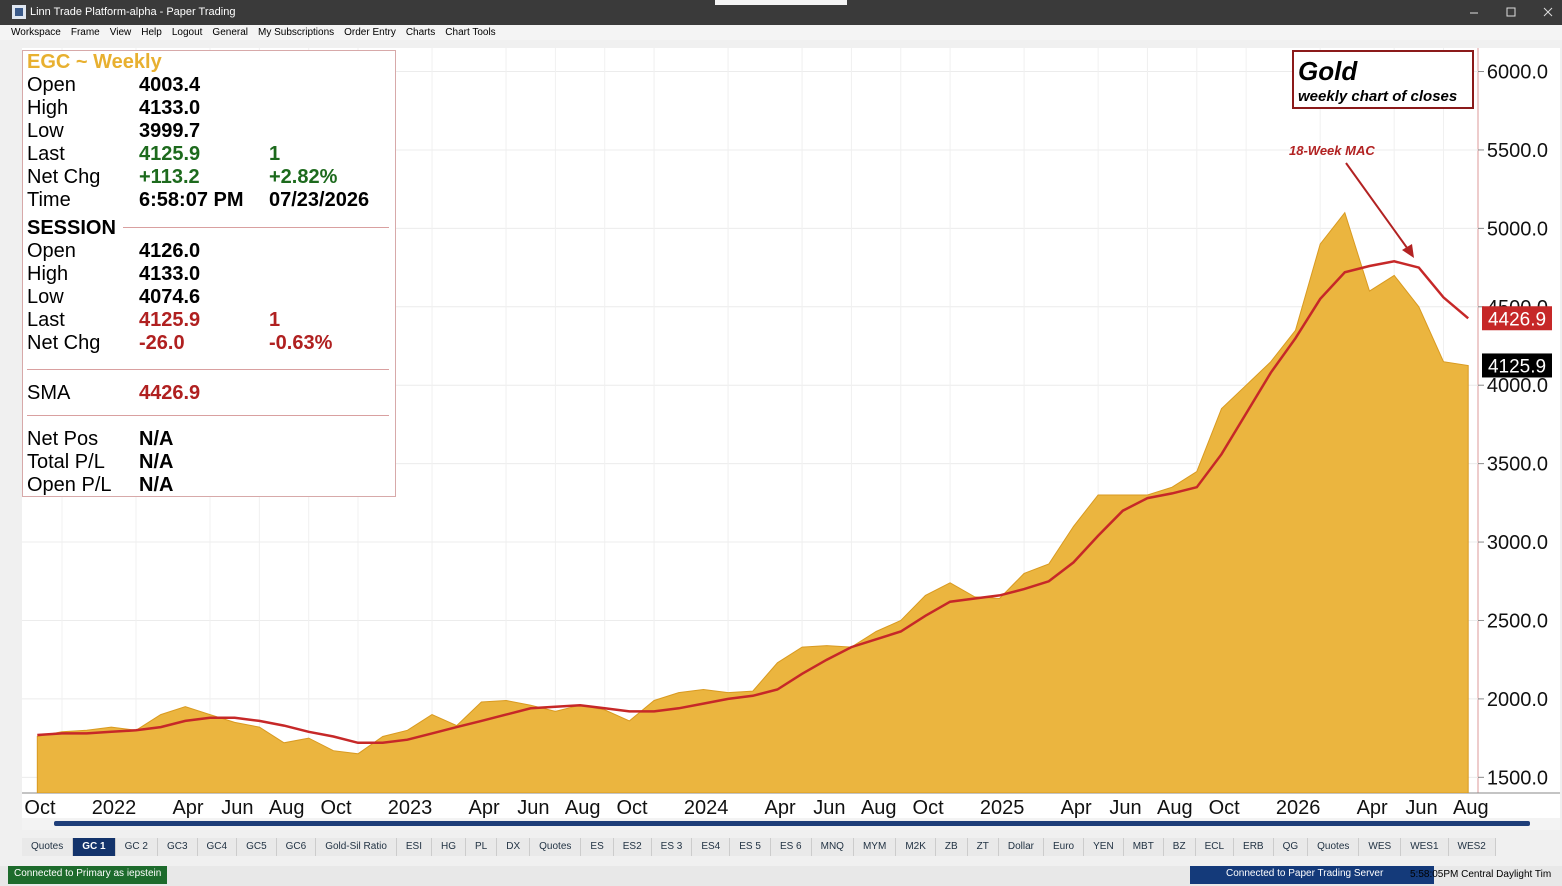 This screenshot has width=1562, height=886. I want to click on symbol-tab: M2K, so click(916, 847).